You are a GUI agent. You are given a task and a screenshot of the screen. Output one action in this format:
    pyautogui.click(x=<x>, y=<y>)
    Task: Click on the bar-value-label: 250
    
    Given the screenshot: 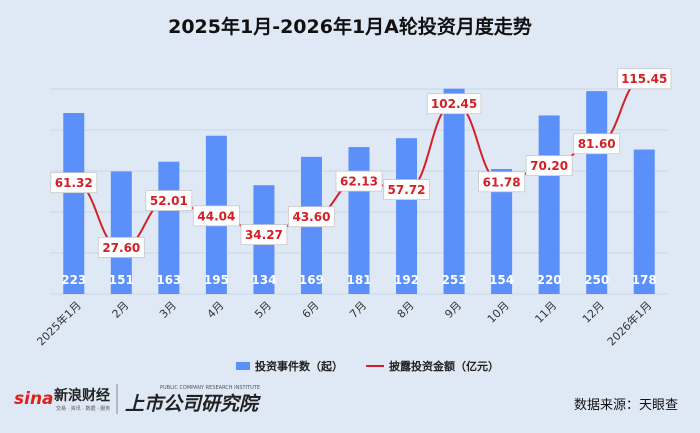 What is the action you would take?
    pyautogui.click(x=596, y=280)
    